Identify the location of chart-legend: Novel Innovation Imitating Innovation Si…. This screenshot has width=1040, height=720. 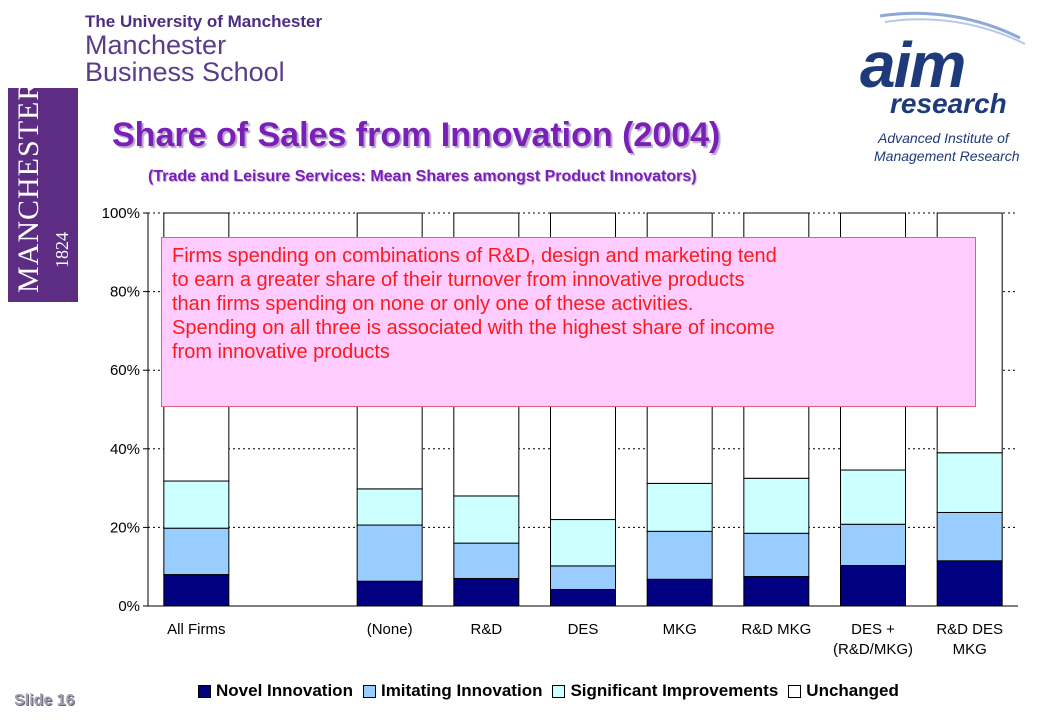
(553, 691).